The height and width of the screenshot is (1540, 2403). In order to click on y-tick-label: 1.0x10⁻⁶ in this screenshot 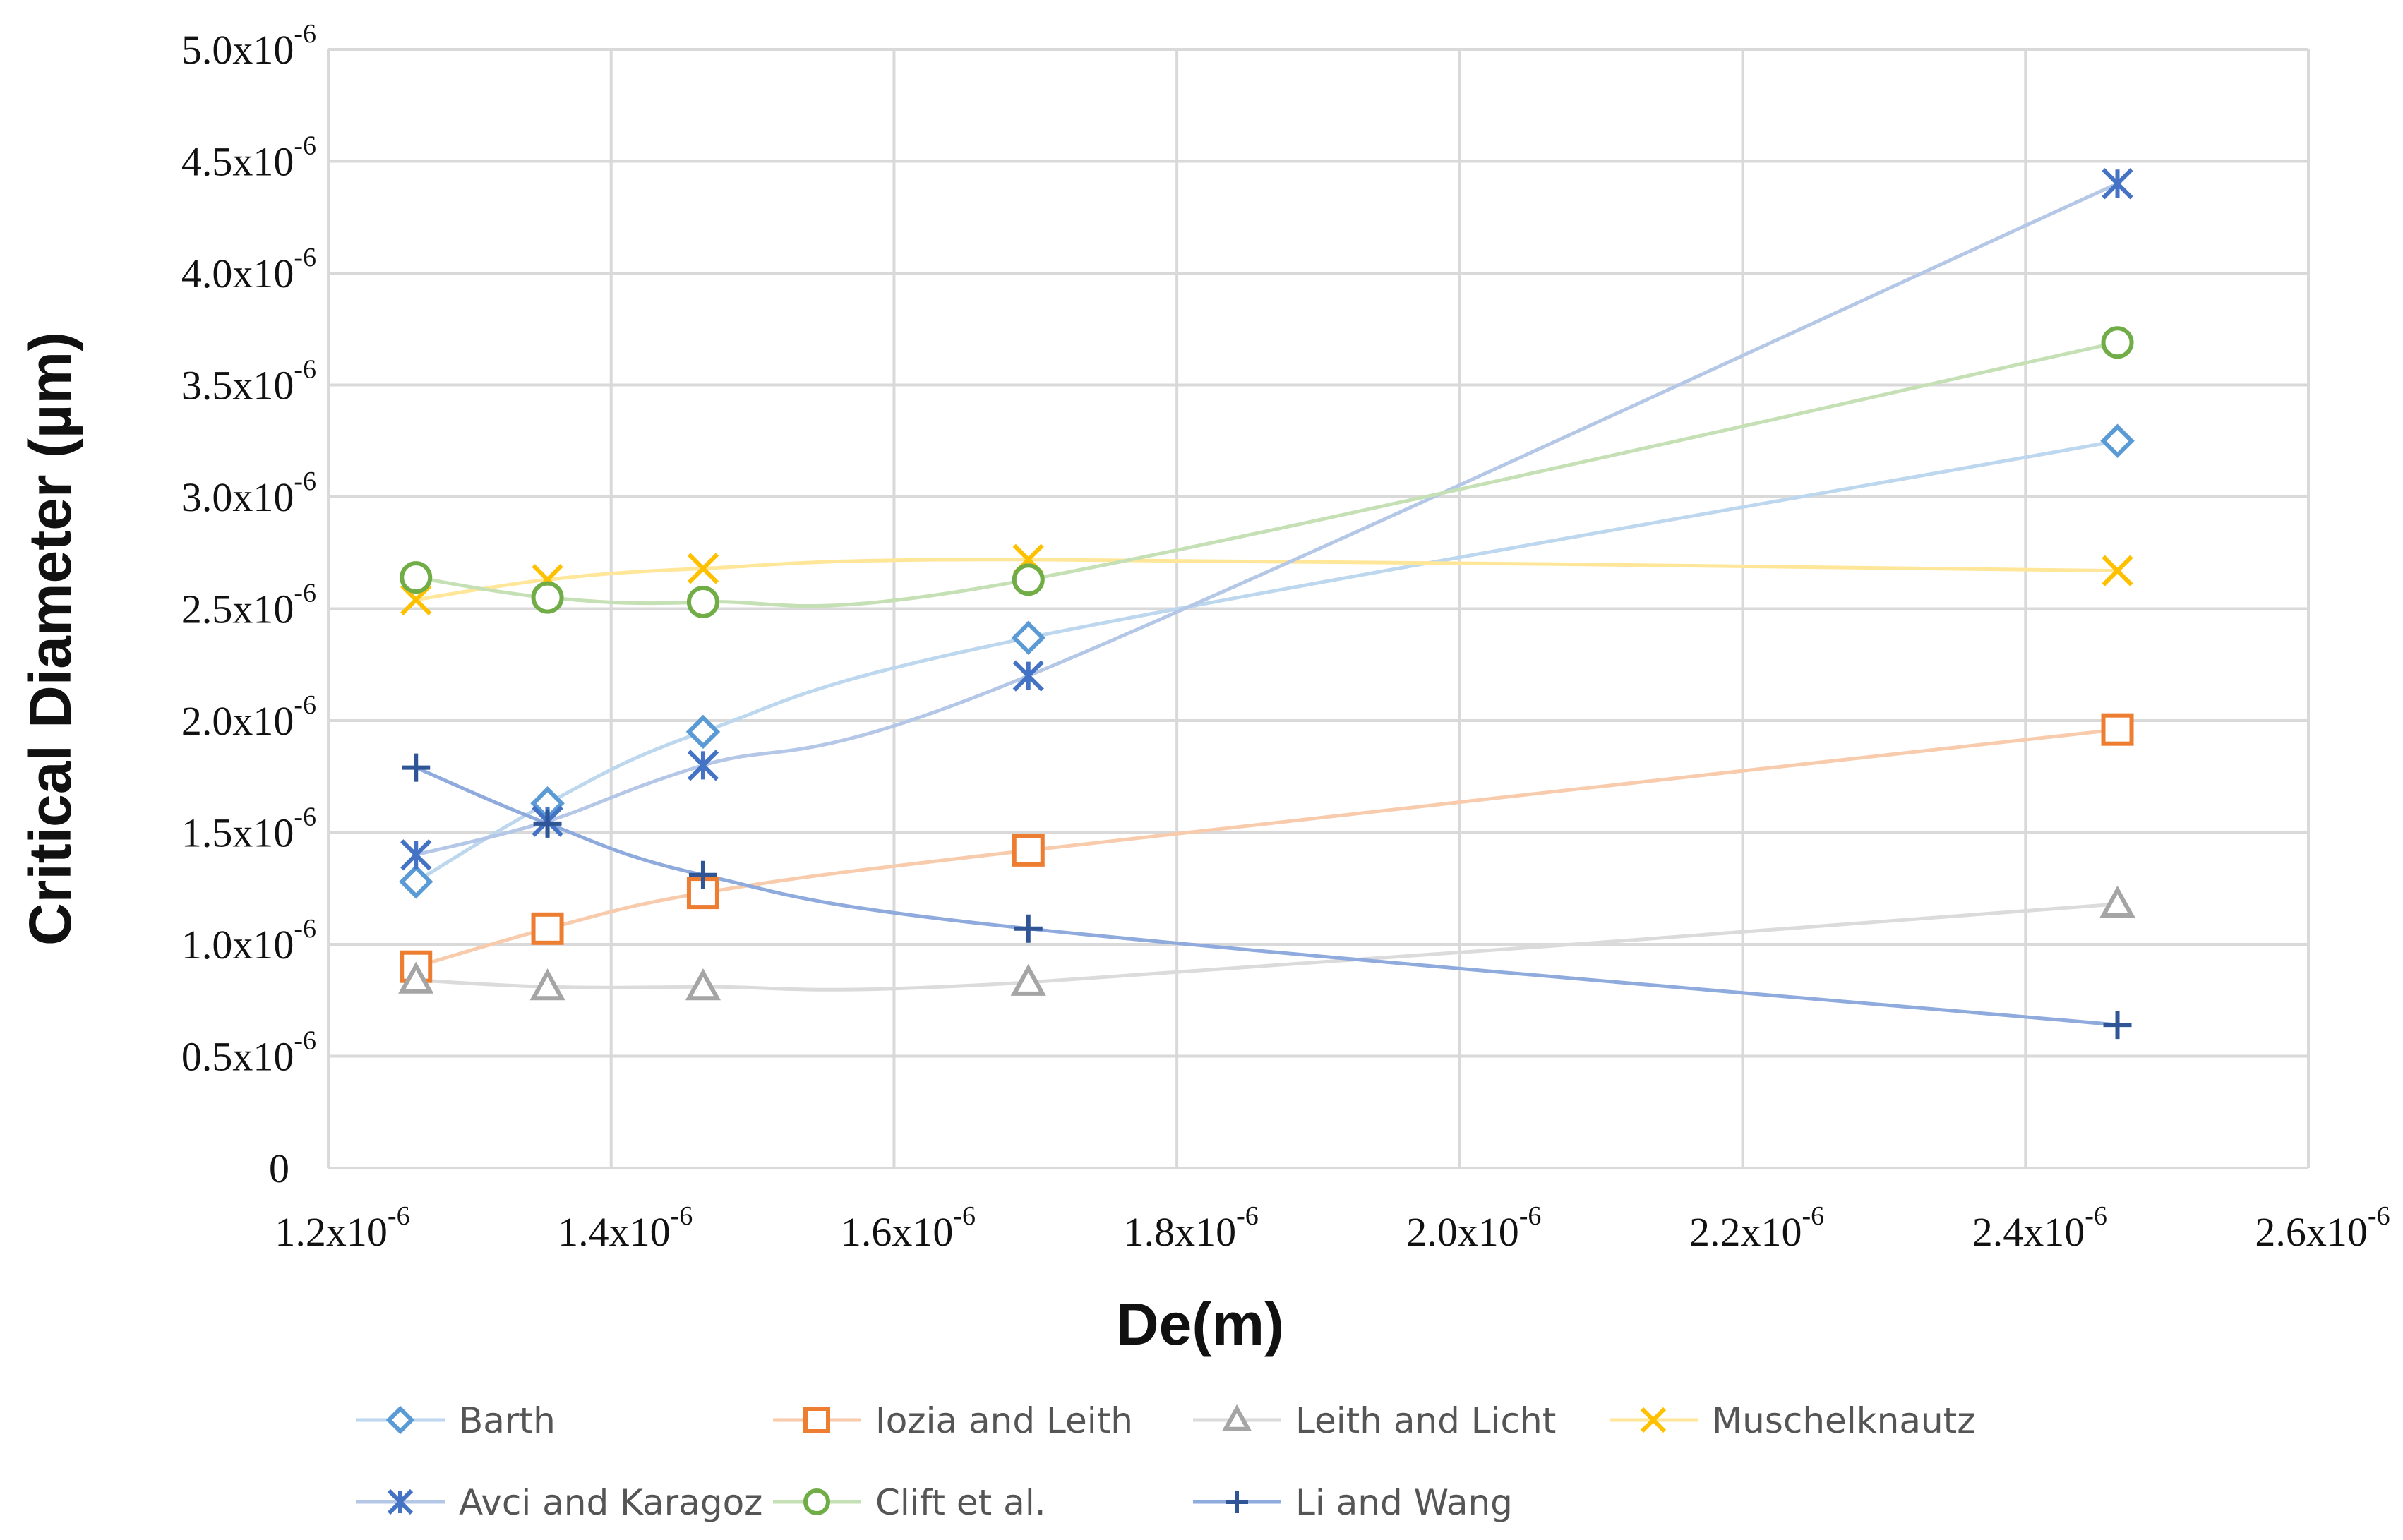, I will do `click(248, 941)`.